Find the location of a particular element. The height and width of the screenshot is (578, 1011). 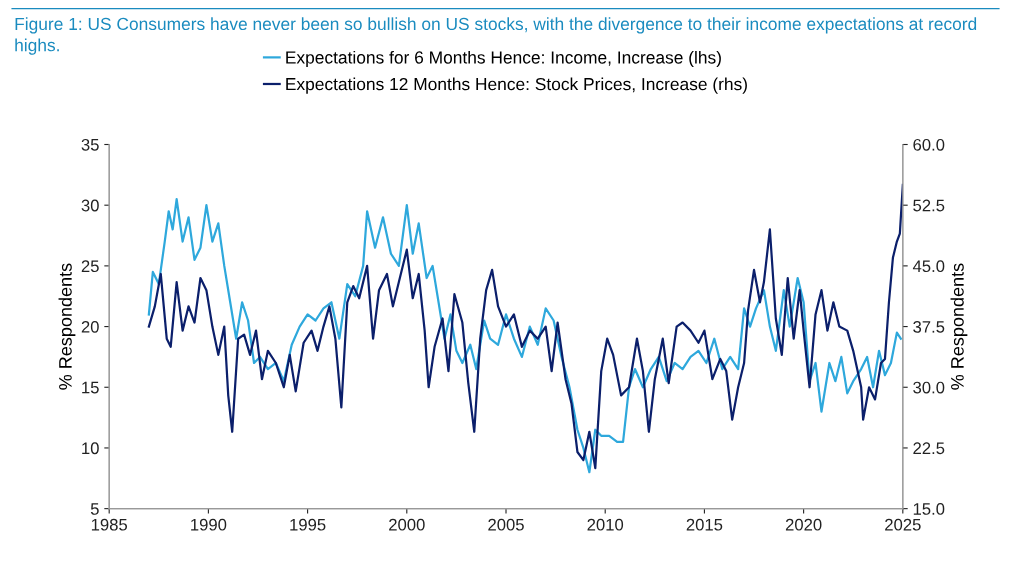

x-tick-label: 2015 is located at coordinates (704, 524).